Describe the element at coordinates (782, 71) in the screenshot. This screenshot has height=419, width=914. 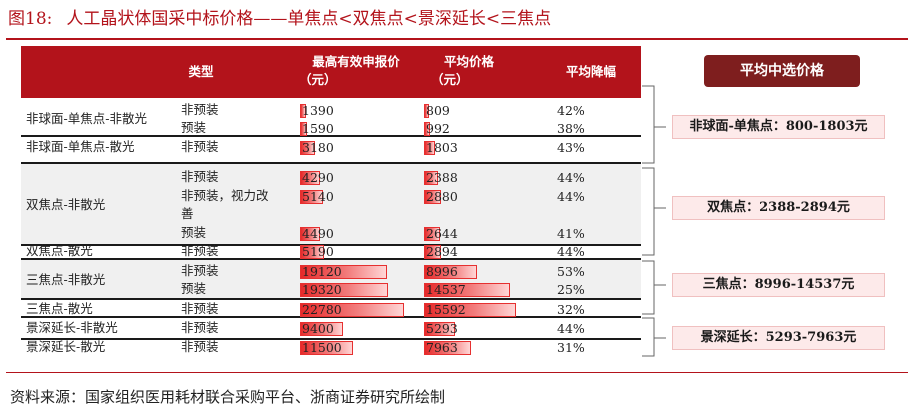
I see `summary-header: 平均中选价格` at that location.